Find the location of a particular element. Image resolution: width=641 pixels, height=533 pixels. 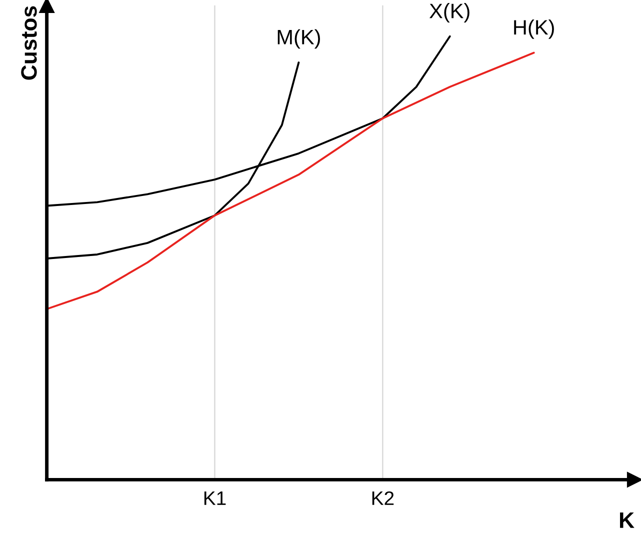

series-label: M(K) is located at coordinates (299, 39).